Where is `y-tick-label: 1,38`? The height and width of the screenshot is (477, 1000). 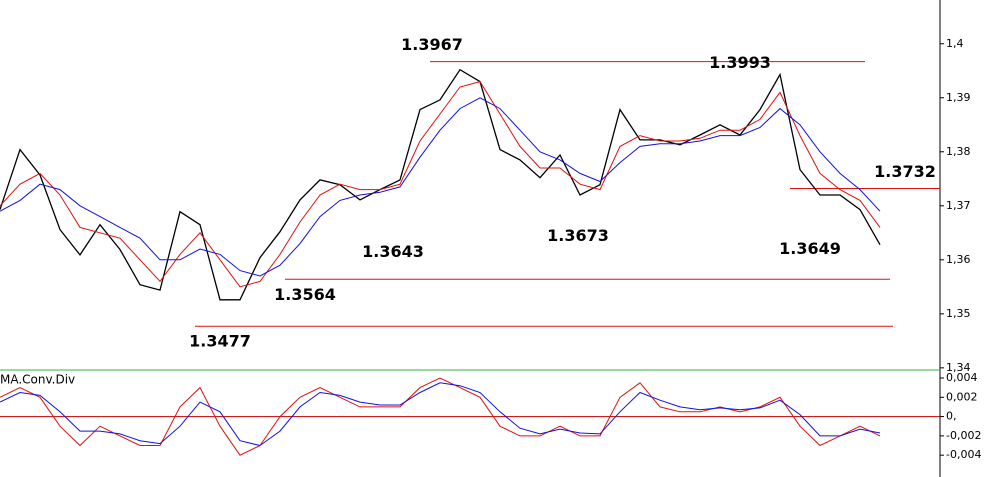 y-tick-label: 1,38 is located at coordinates (958, 151).